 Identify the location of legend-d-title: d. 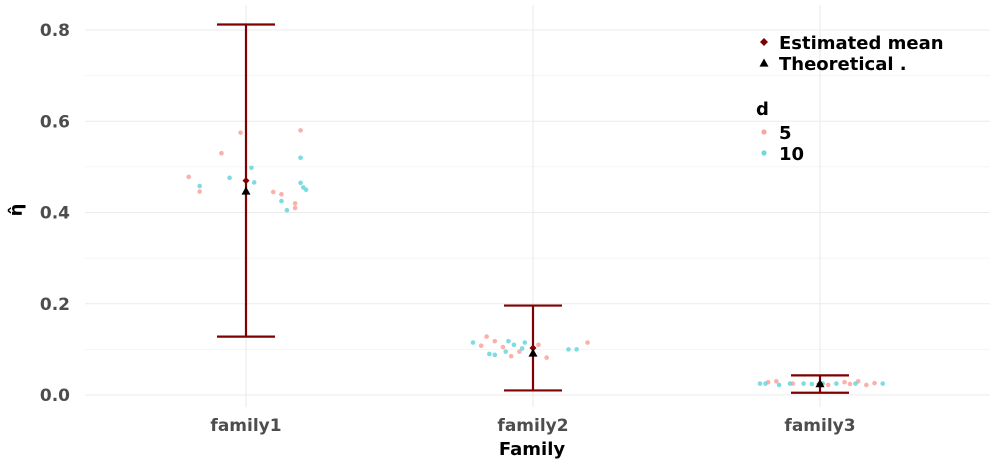
(762, 109).